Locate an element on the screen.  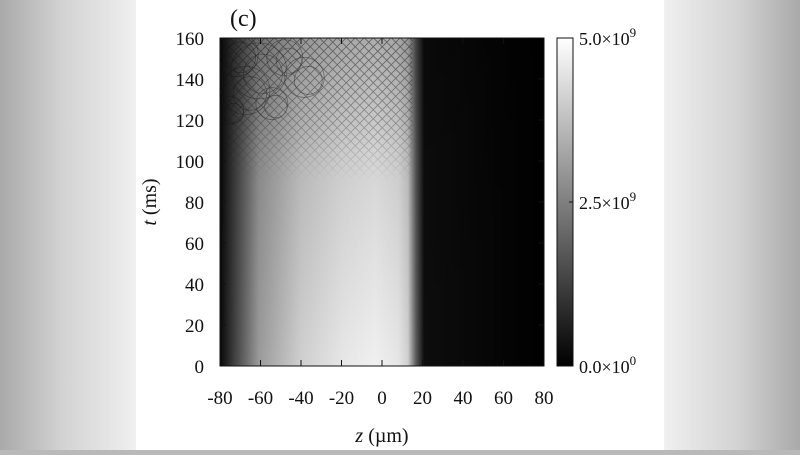
y-axis-variable: t is located at coordinates (150, 223).